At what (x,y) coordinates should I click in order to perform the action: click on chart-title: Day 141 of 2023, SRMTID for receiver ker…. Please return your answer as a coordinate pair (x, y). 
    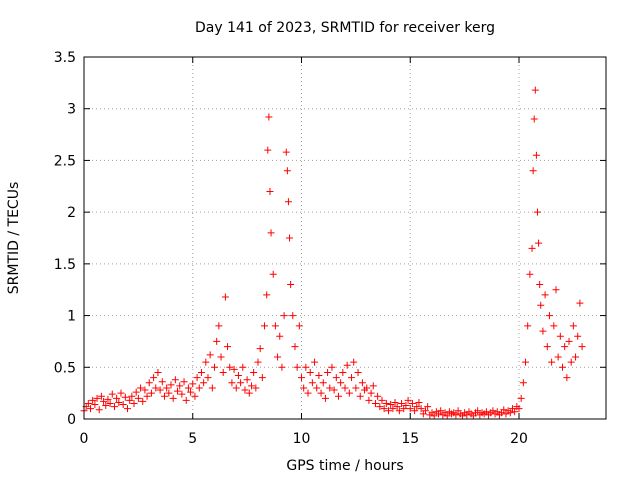
    Looking at the image, I should click on (345, 28).